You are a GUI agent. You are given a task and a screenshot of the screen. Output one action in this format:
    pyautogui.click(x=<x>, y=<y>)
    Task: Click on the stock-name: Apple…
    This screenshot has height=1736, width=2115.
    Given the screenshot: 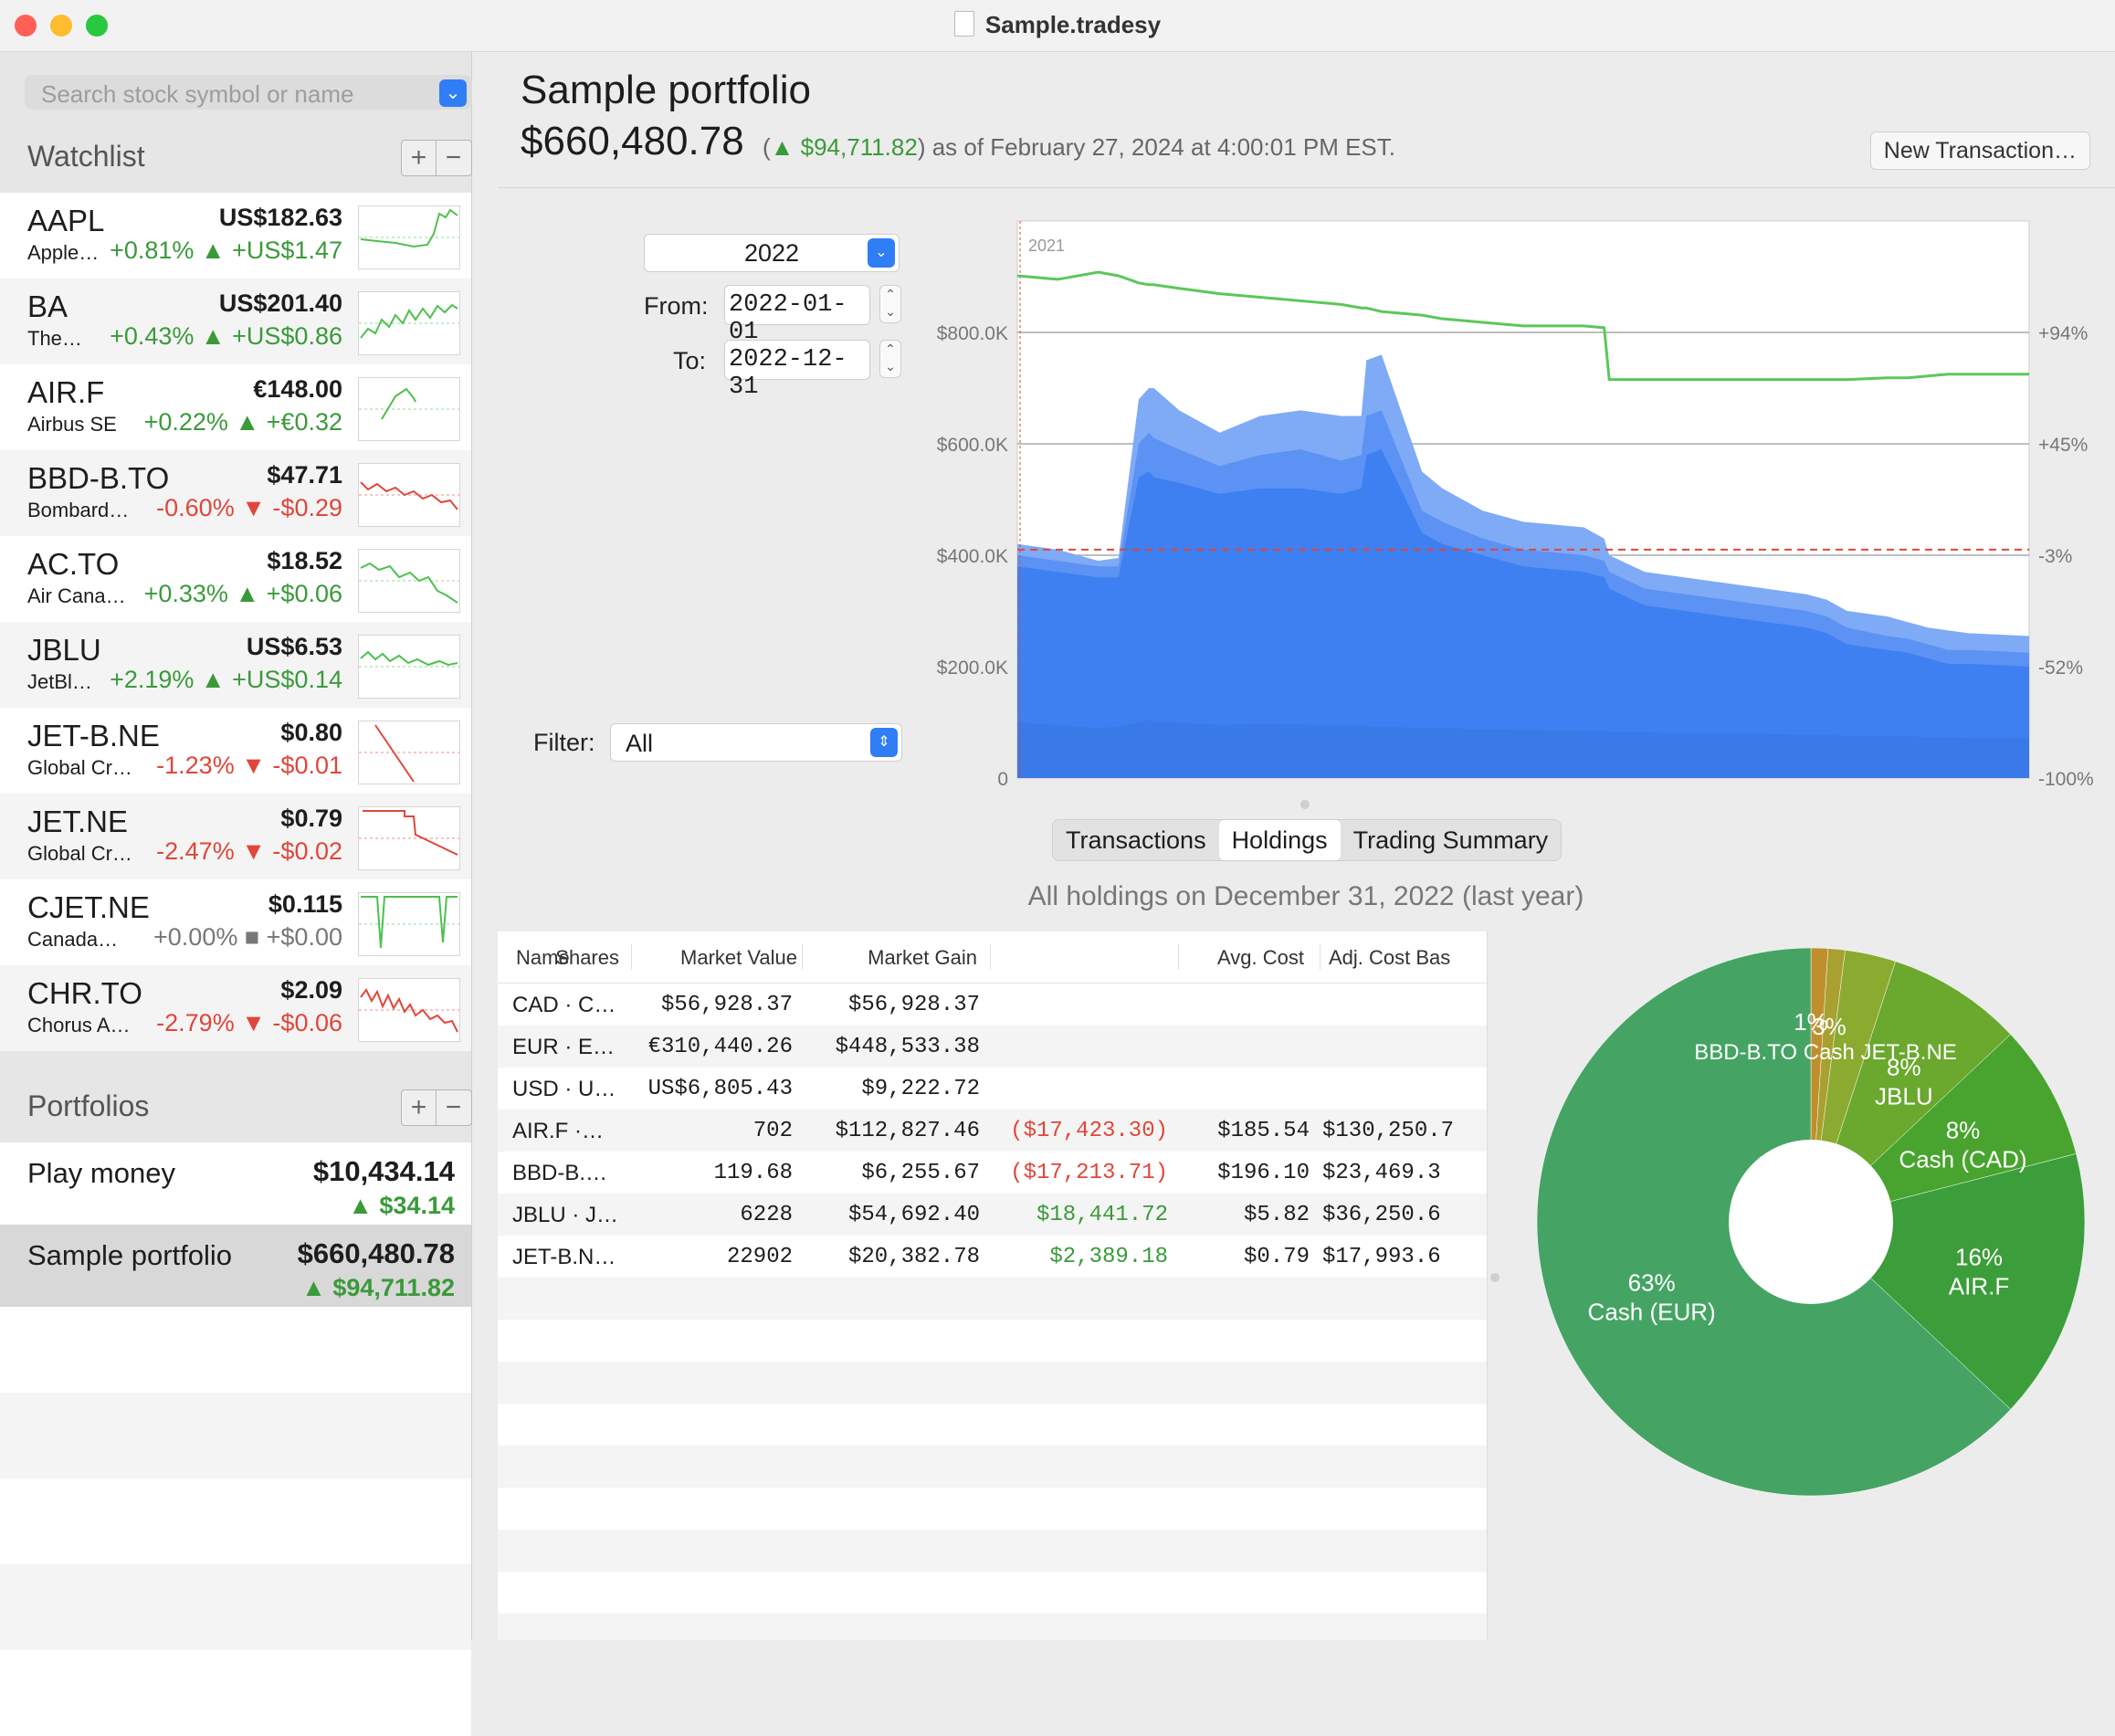 What is the action you would take?
    pyautogui.click(x=64, y=252)
    